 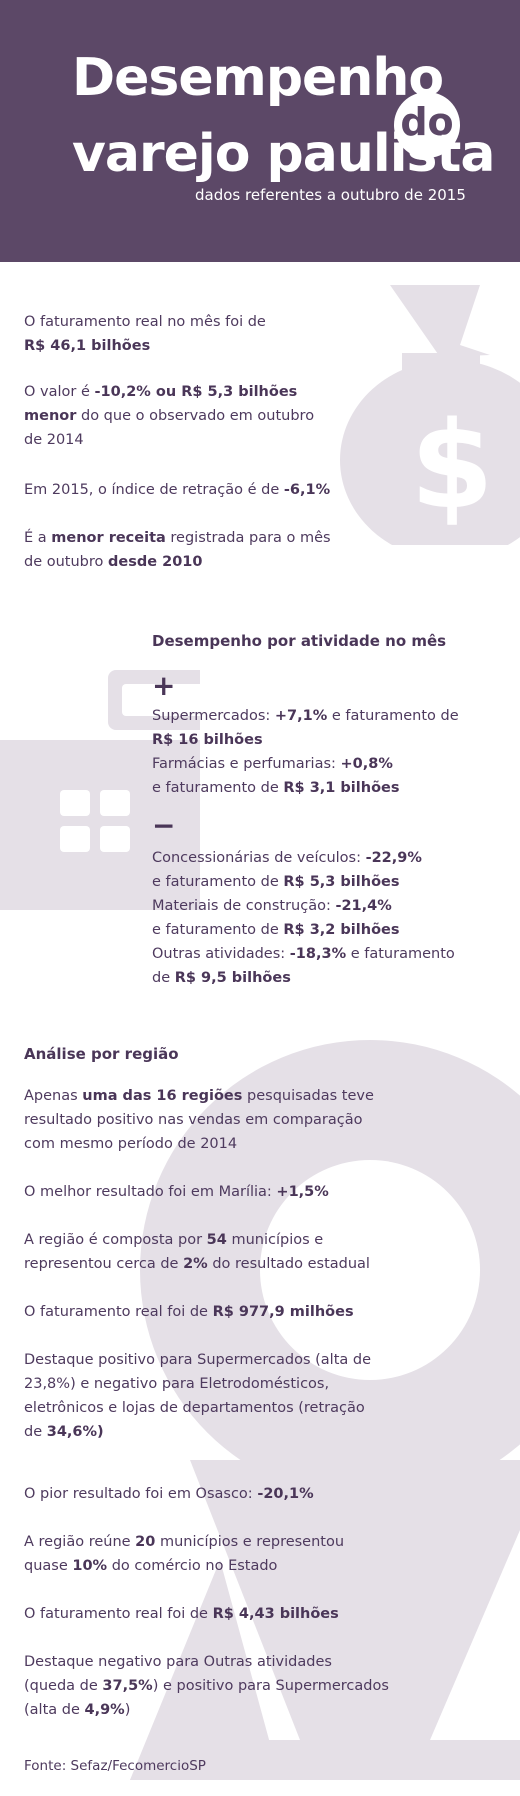 I want to click on subtitle: dados referentes a outubro de 2015, so click(x=330, y=195).